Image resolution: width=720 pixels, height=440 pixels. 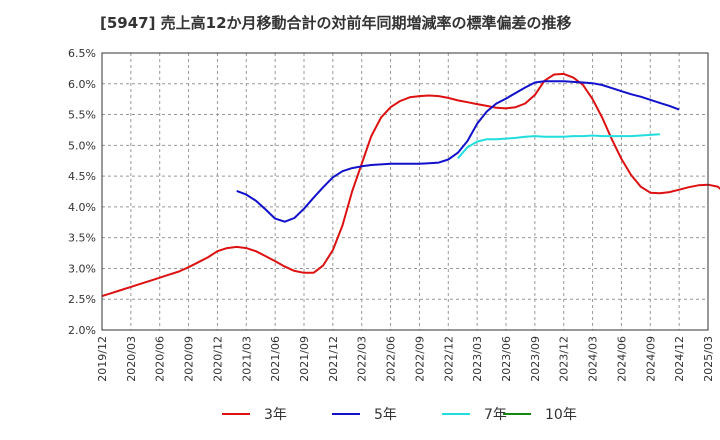 I want to click on y-tick-label: 3.5%, so click(x=82, y=238).